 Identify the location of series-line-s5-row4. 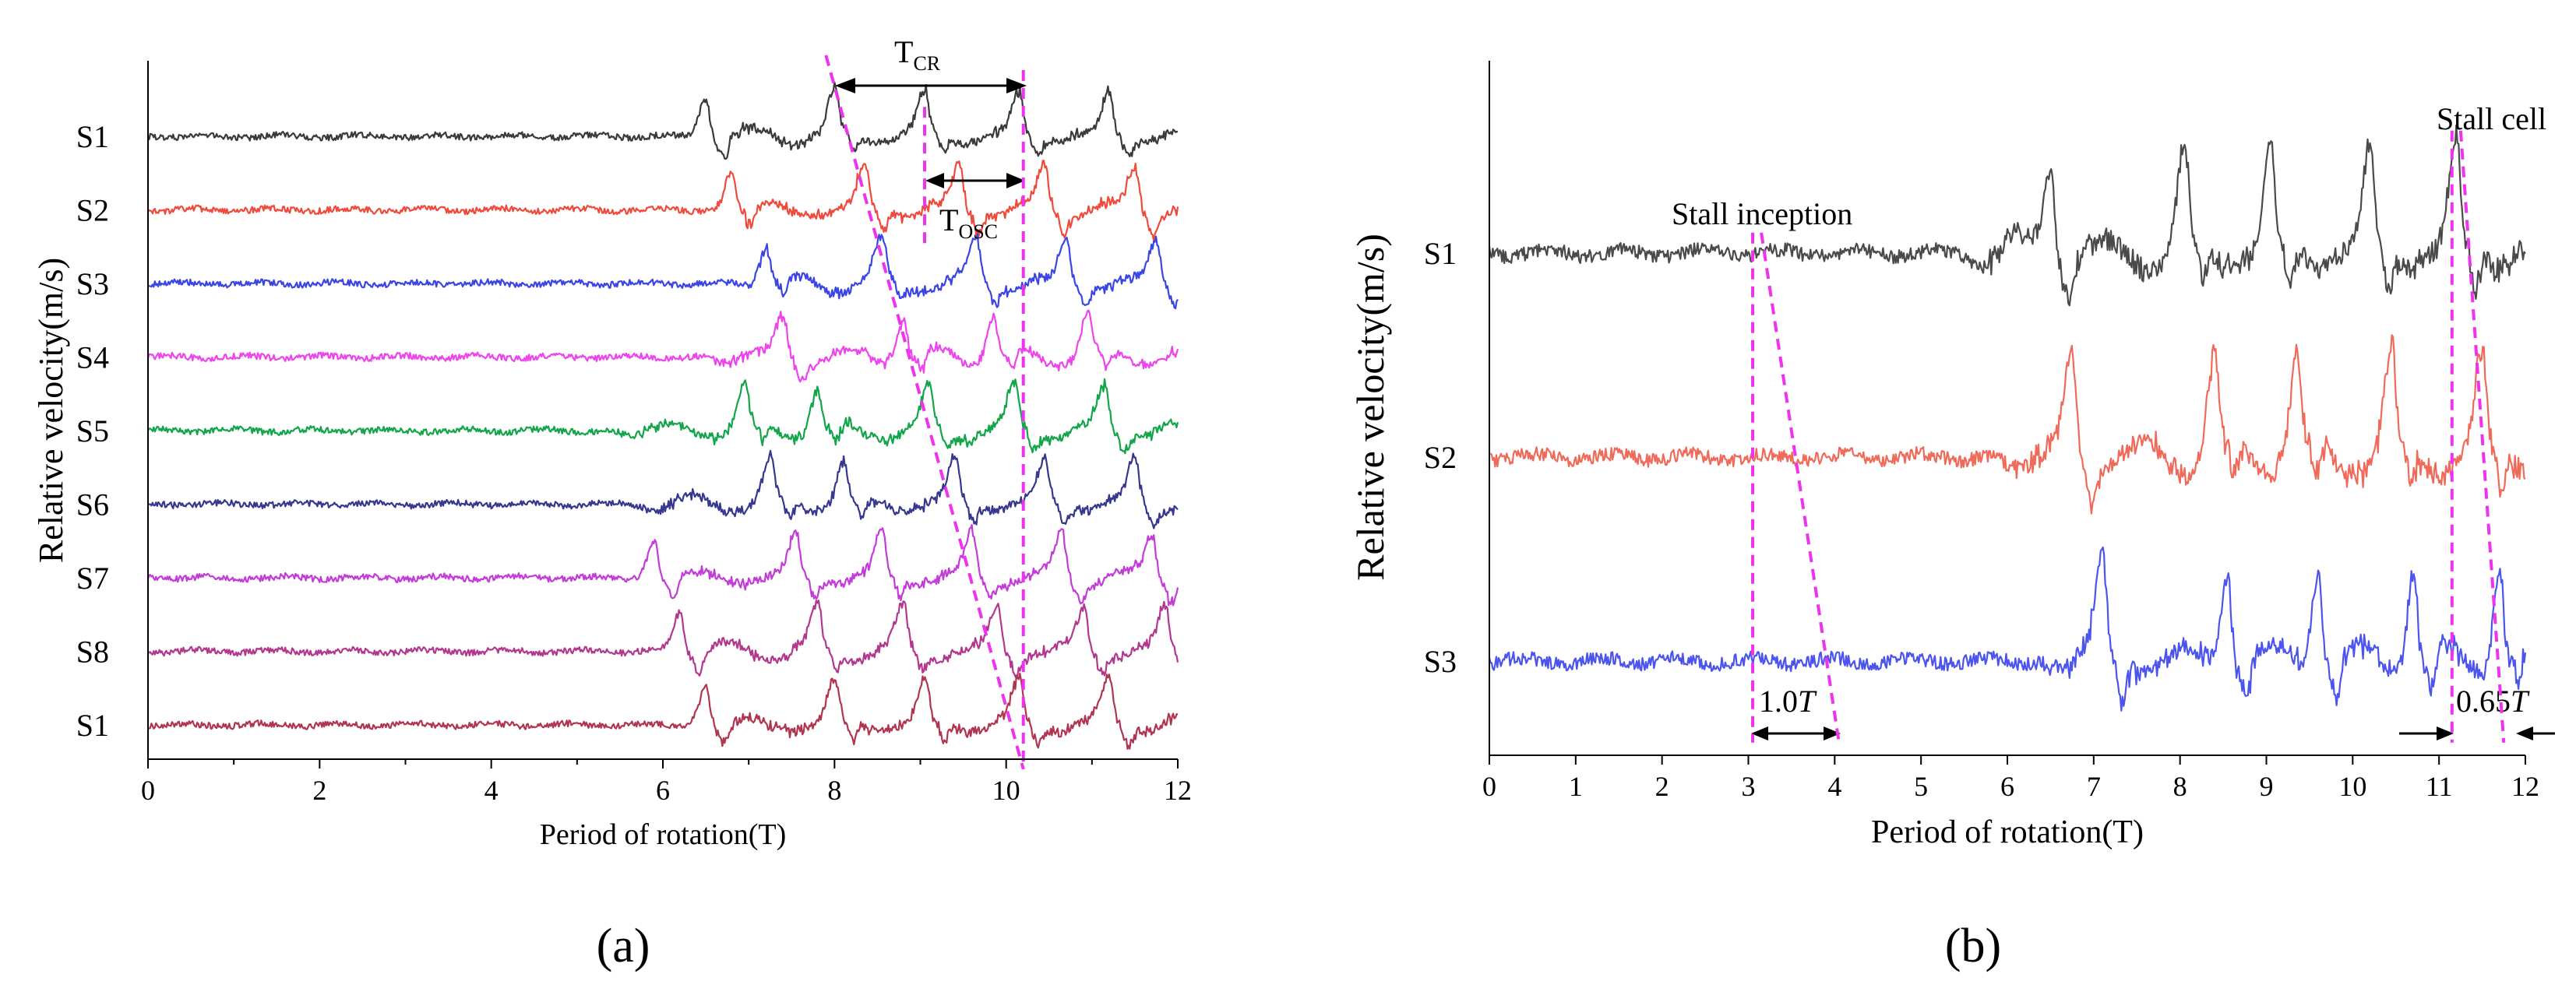
(663, 416).